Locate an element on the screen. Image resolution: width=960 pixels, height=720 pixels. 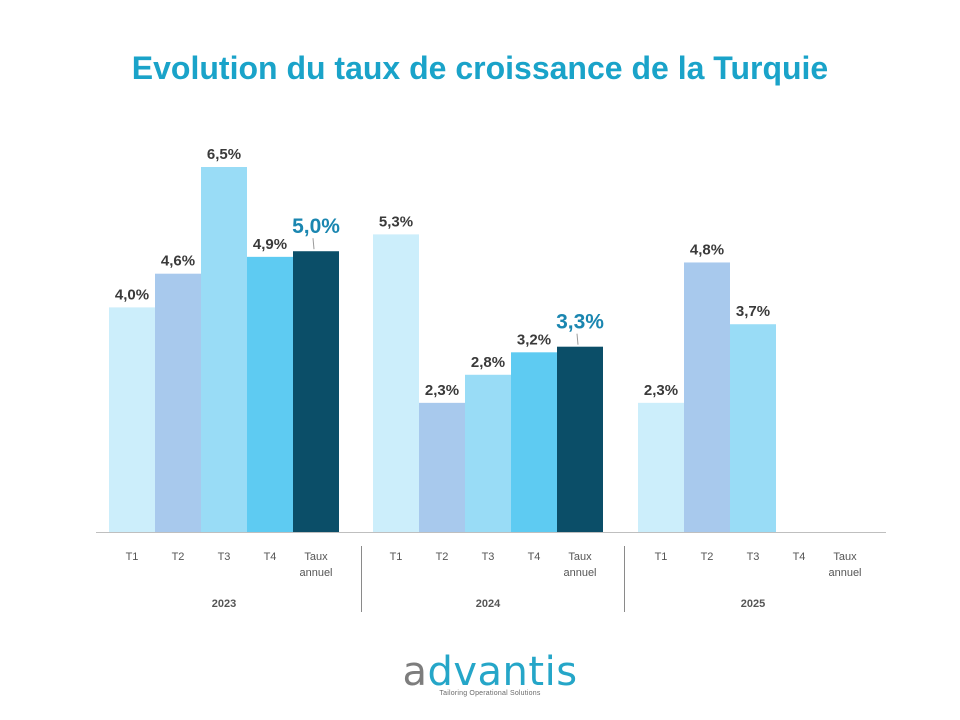
bar-2024-t4 is located at coordinates (534, 442).